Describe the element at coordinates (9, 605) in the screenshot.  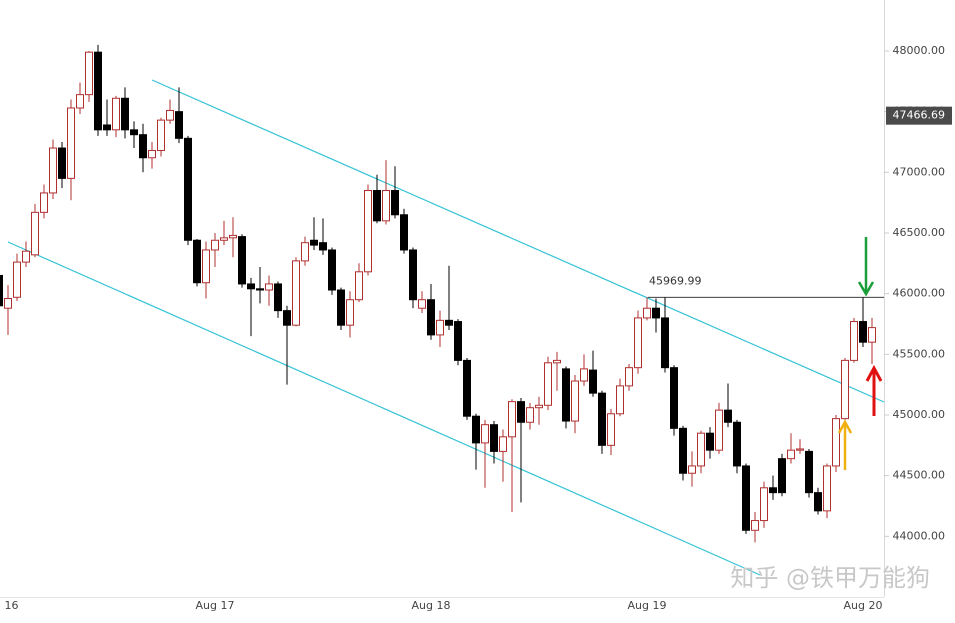
I see `x-tick-label: Aug 16` at that location.